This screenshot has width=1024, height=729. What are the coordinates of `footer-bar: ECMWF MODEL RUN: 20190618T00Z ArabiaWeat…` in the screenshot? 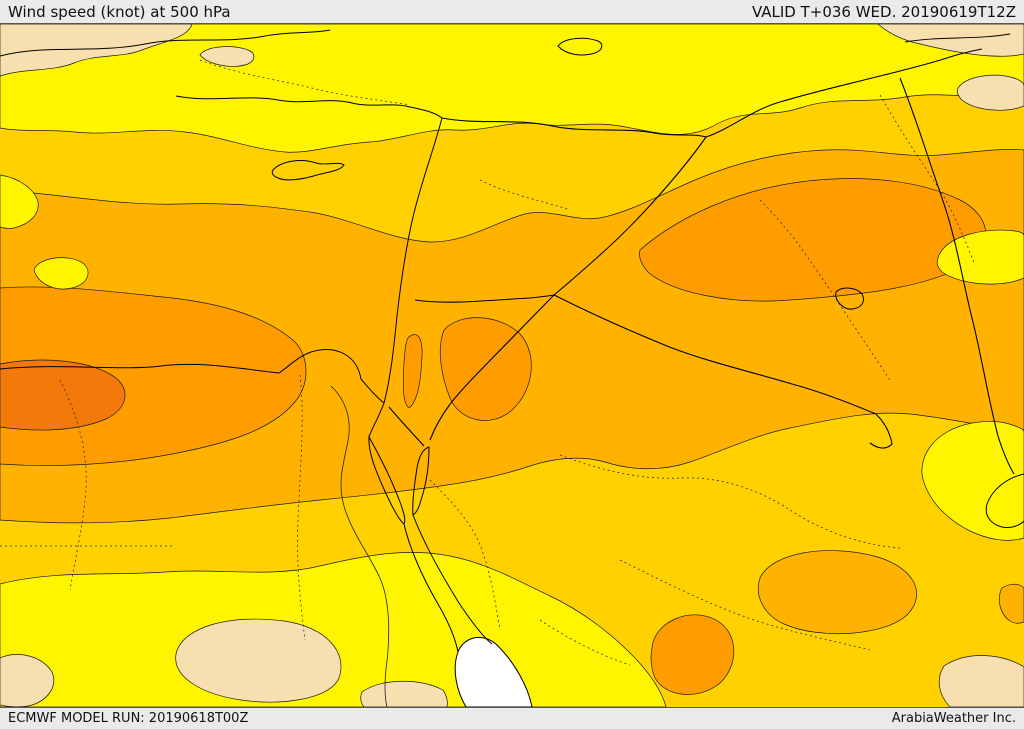 It's located at (512, 718).